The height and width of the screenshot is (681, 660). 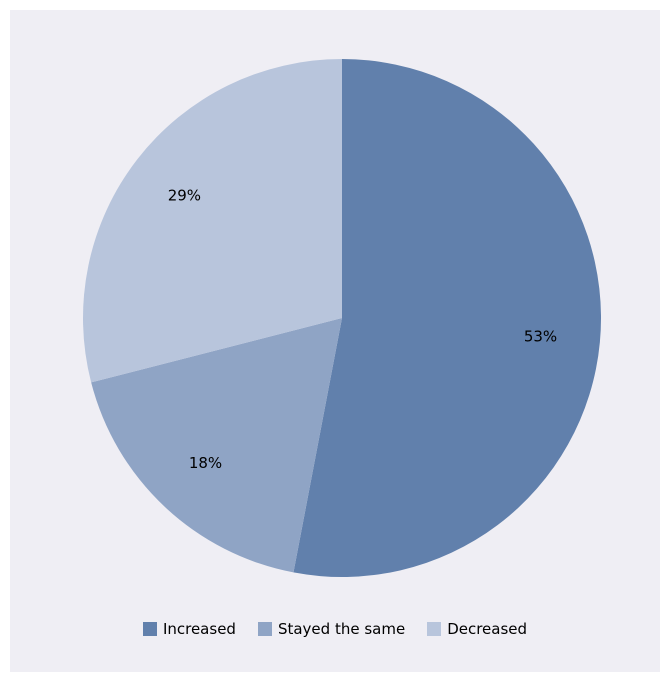 What do you see at coordinates (540, 336) in the screenshot?
I see `pie-label-increased: 53%` at bounding box center [540, 336].